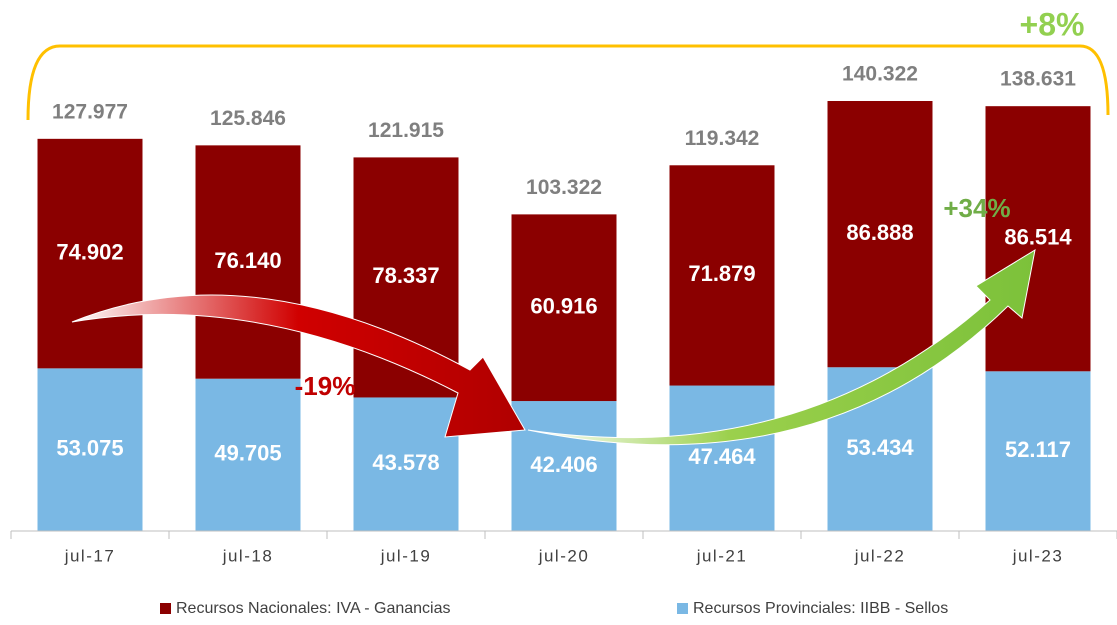 The image size is (1117, 625). What do you see at coordinates (564, 187) in the screenshot?
I see `total-label: 103.322` at bounding box center [564, 187].